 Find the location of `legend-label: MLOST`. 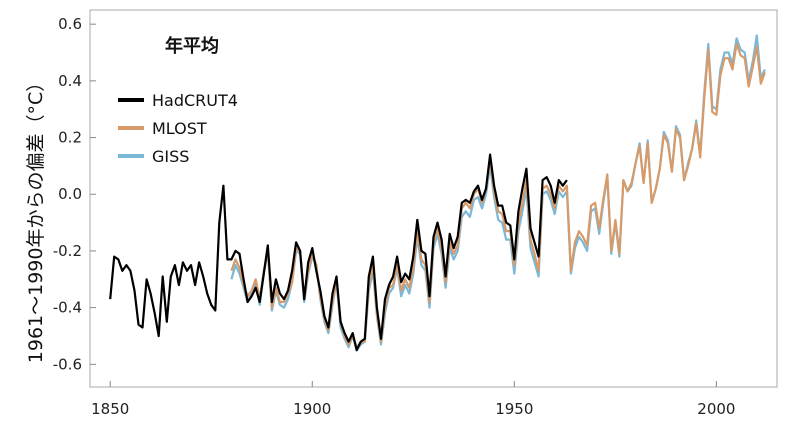

legend-label: MLOST is located at coordinates (179, 128).